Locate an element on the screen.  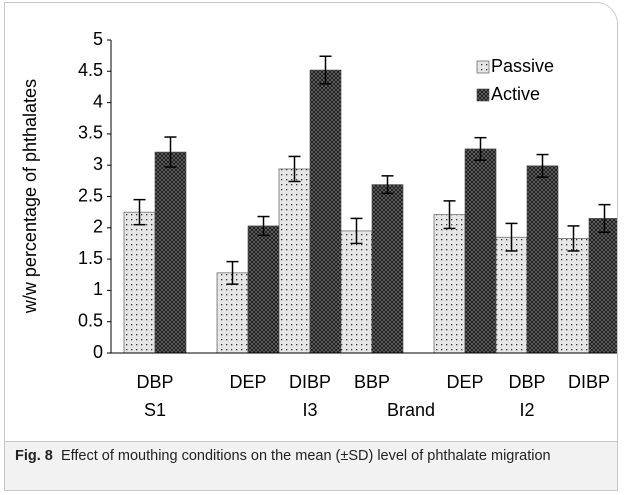
y-tick-label: 0.5 is located at coordinates (90, 320).